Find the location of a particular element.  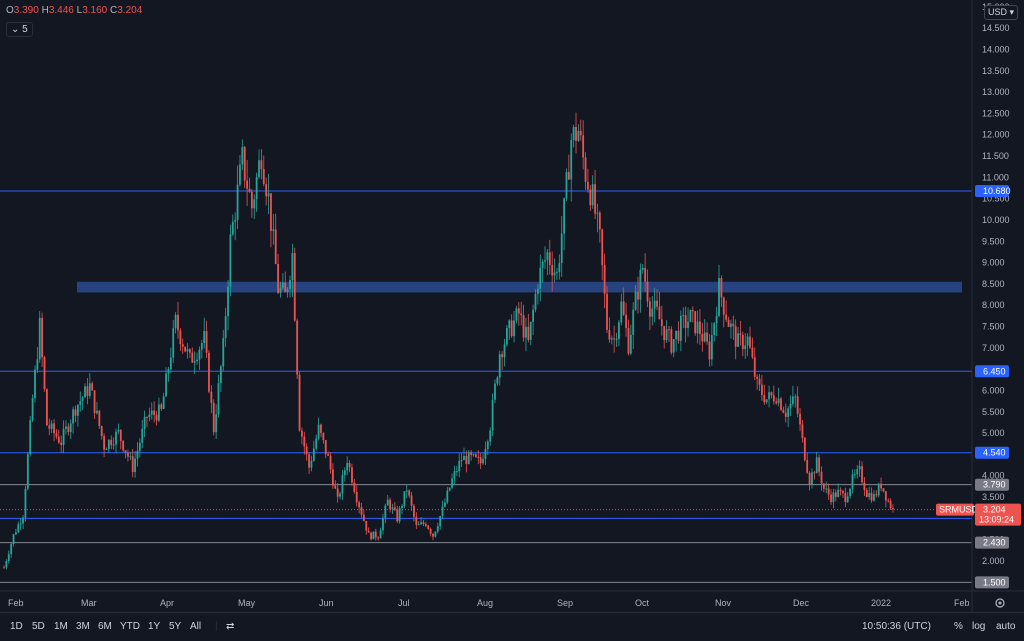

currency-value: USD is located at coordinates (998, 12).